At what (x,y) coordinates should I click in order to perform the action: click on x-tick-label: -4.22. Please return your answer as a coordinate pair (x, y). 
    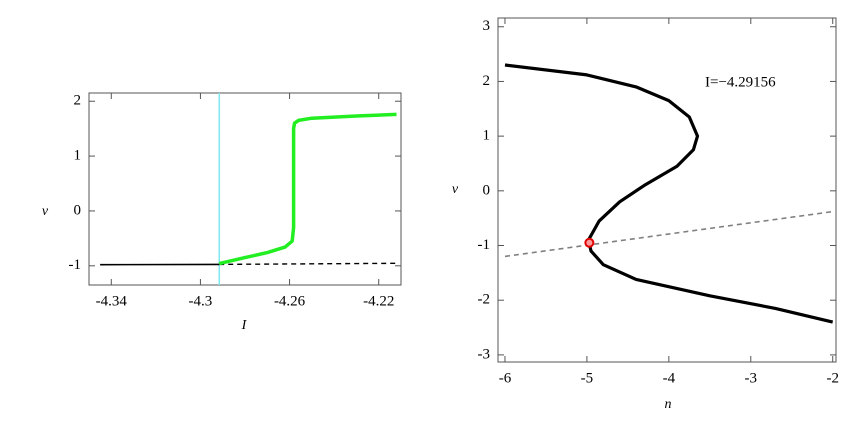
    Looking at the image, I should click on (378, 301).